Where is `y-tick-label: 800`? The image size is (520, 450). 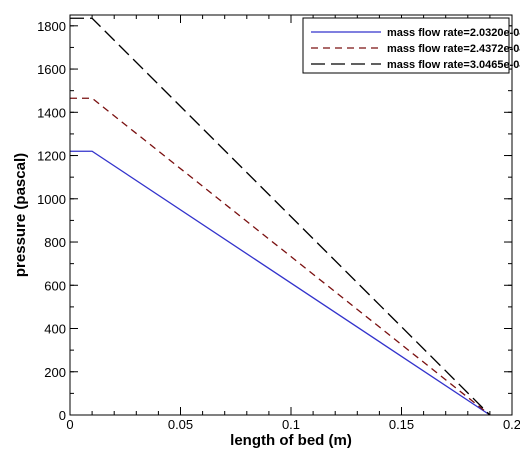
y-tick-label: 800 is located at coordinates (55, 242).